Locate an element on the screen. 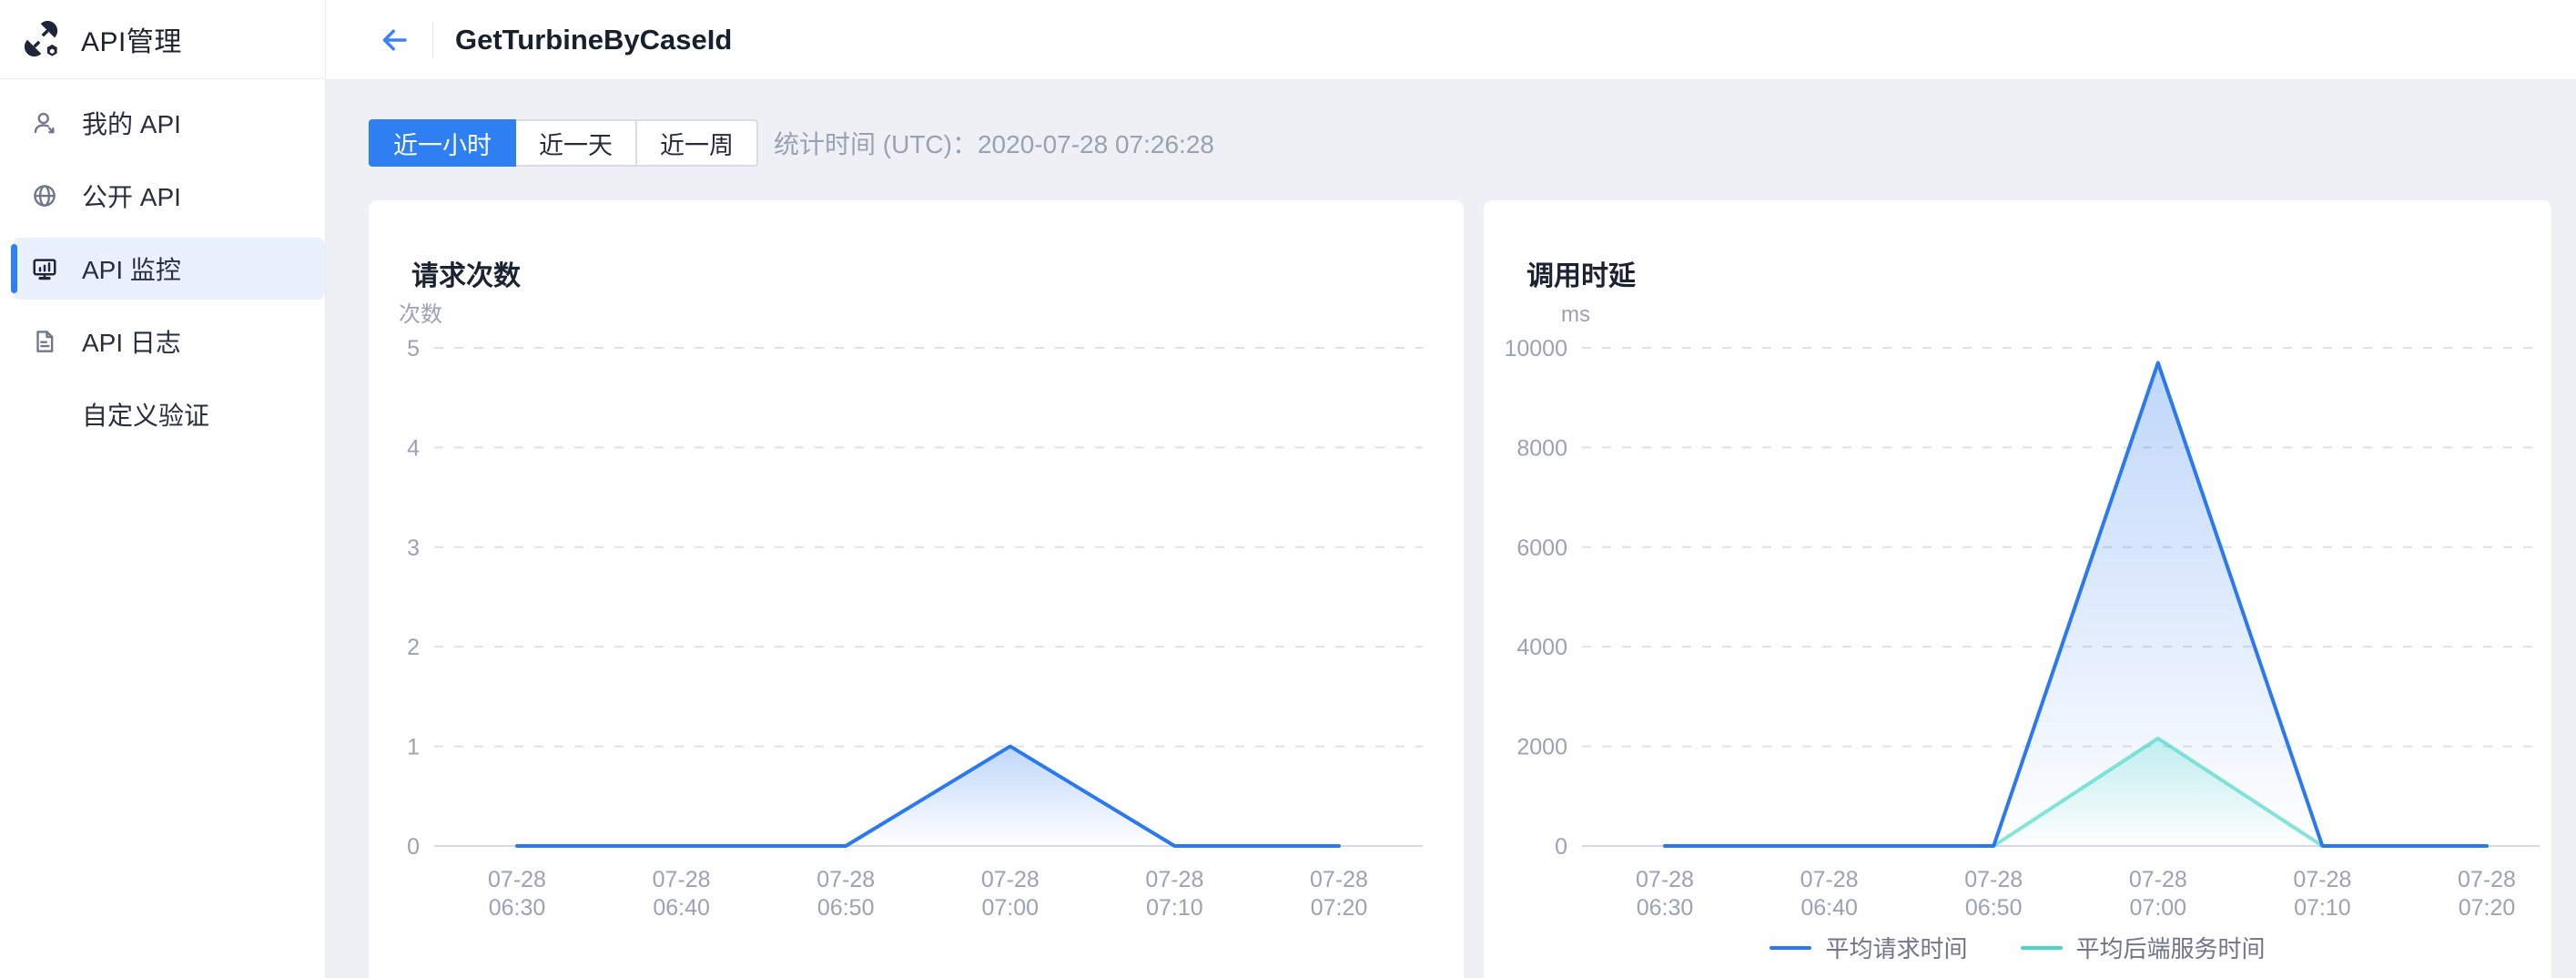  sidebar-item-label: 自定义验证 is located at coordinates (146, 416).